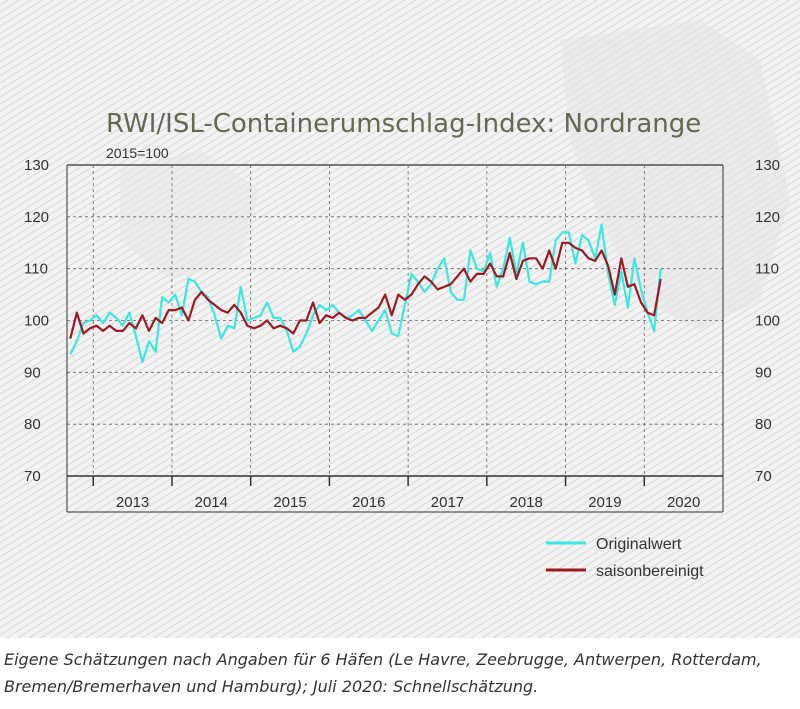 This screenshot has height=709, width=800. Describe the element at coordinates (767, 217) in the screenshot. I see `y-tick-right-120: 120` at that location.